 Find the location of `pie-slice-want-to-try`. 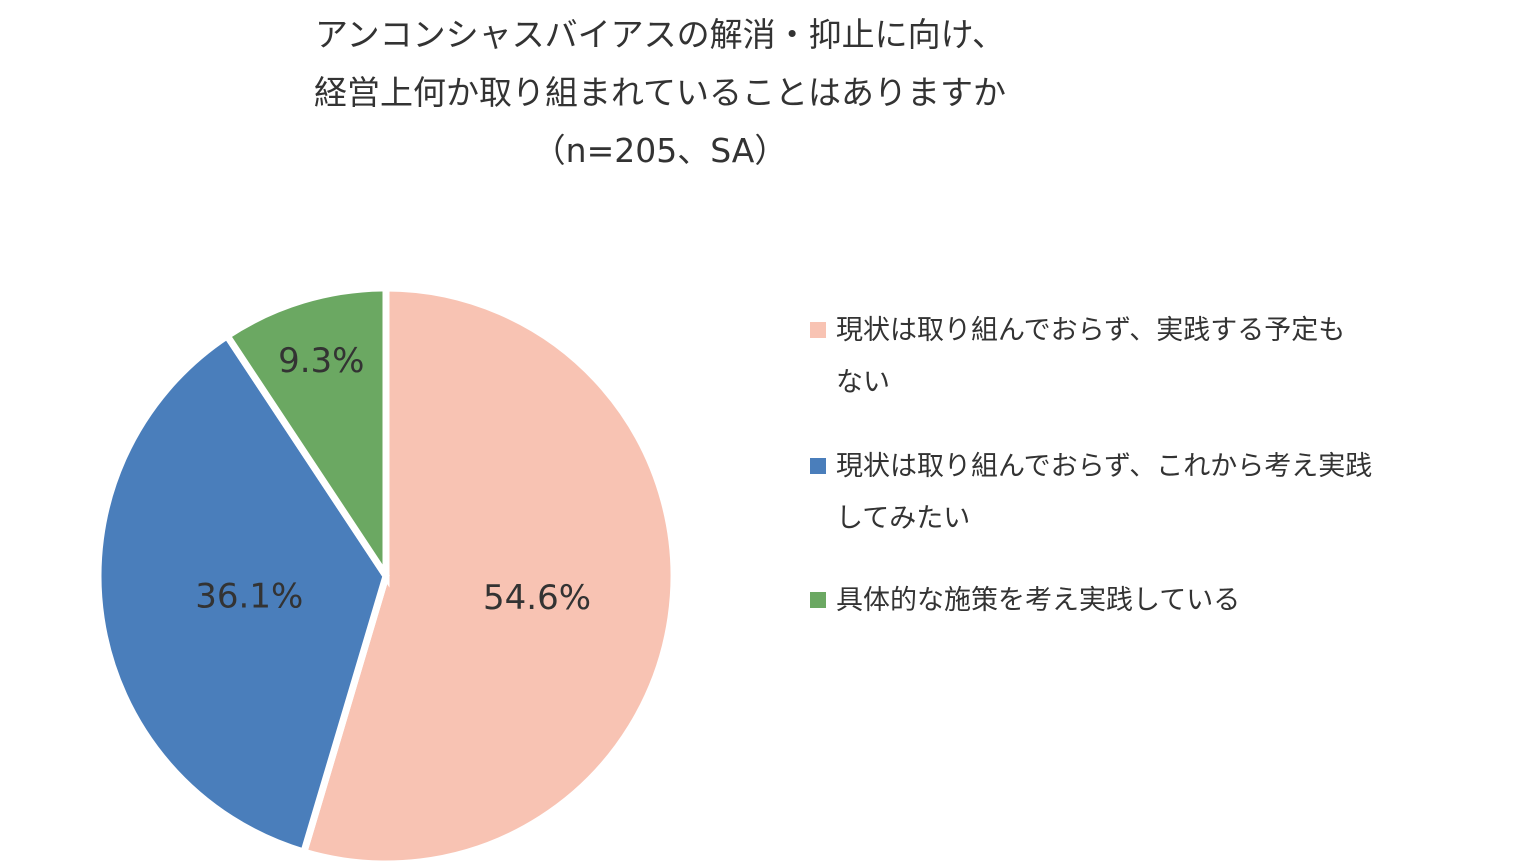

pie-slice-want-to-try is located at coordinates (242, 593).